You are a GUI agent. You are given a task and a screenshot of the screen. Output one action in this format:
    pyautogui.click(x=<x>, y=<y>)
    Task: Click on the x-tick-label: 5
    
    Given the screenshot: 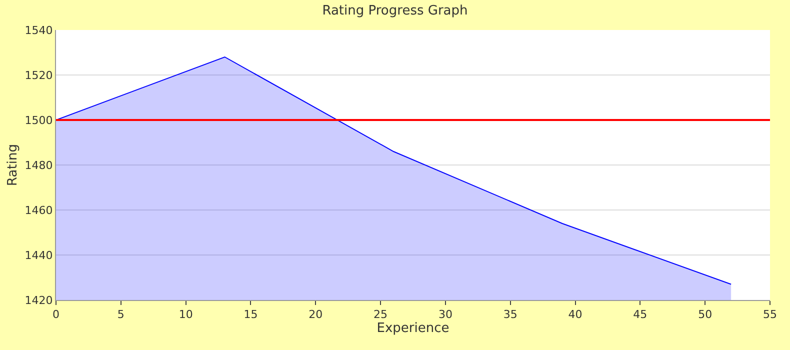 What is the action you would take?
    pyautogui.click(x=120, y=315)
    